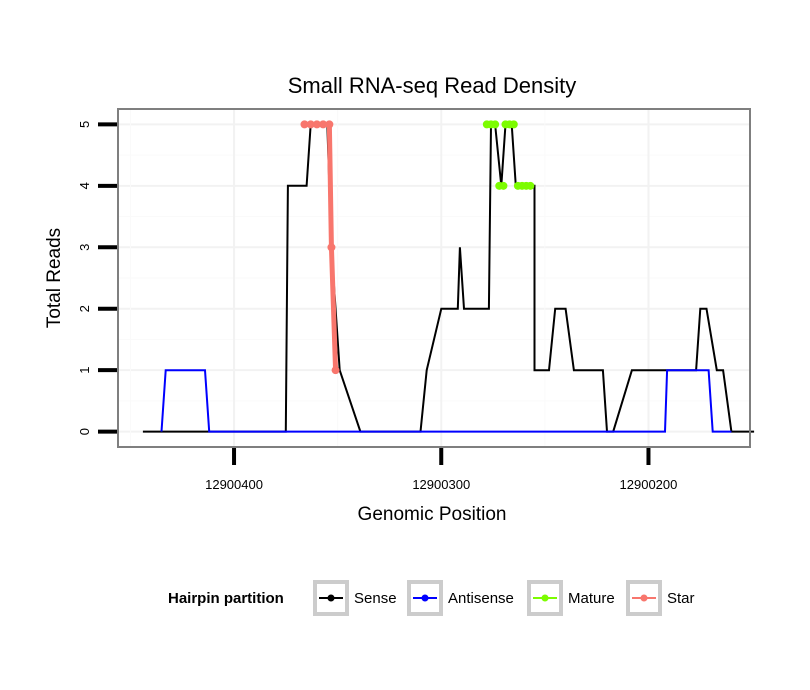  What do you see at coordinates (84, 247) in the screenshot?
I see `y-tick-label: 3` at bounding box center [84, 247].